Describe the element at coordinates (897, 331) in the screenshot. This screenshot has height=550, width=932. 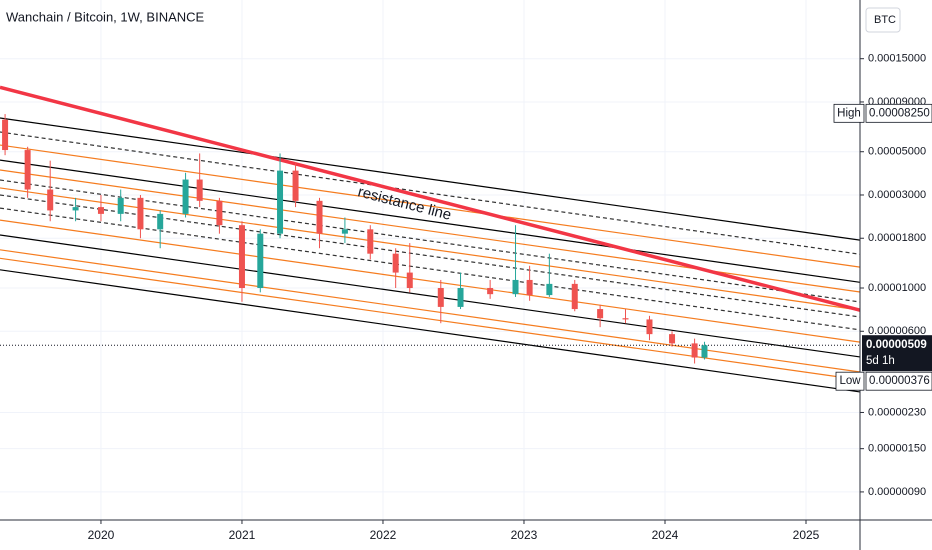
I see `y-tick-label: 0.00000600` at that location.